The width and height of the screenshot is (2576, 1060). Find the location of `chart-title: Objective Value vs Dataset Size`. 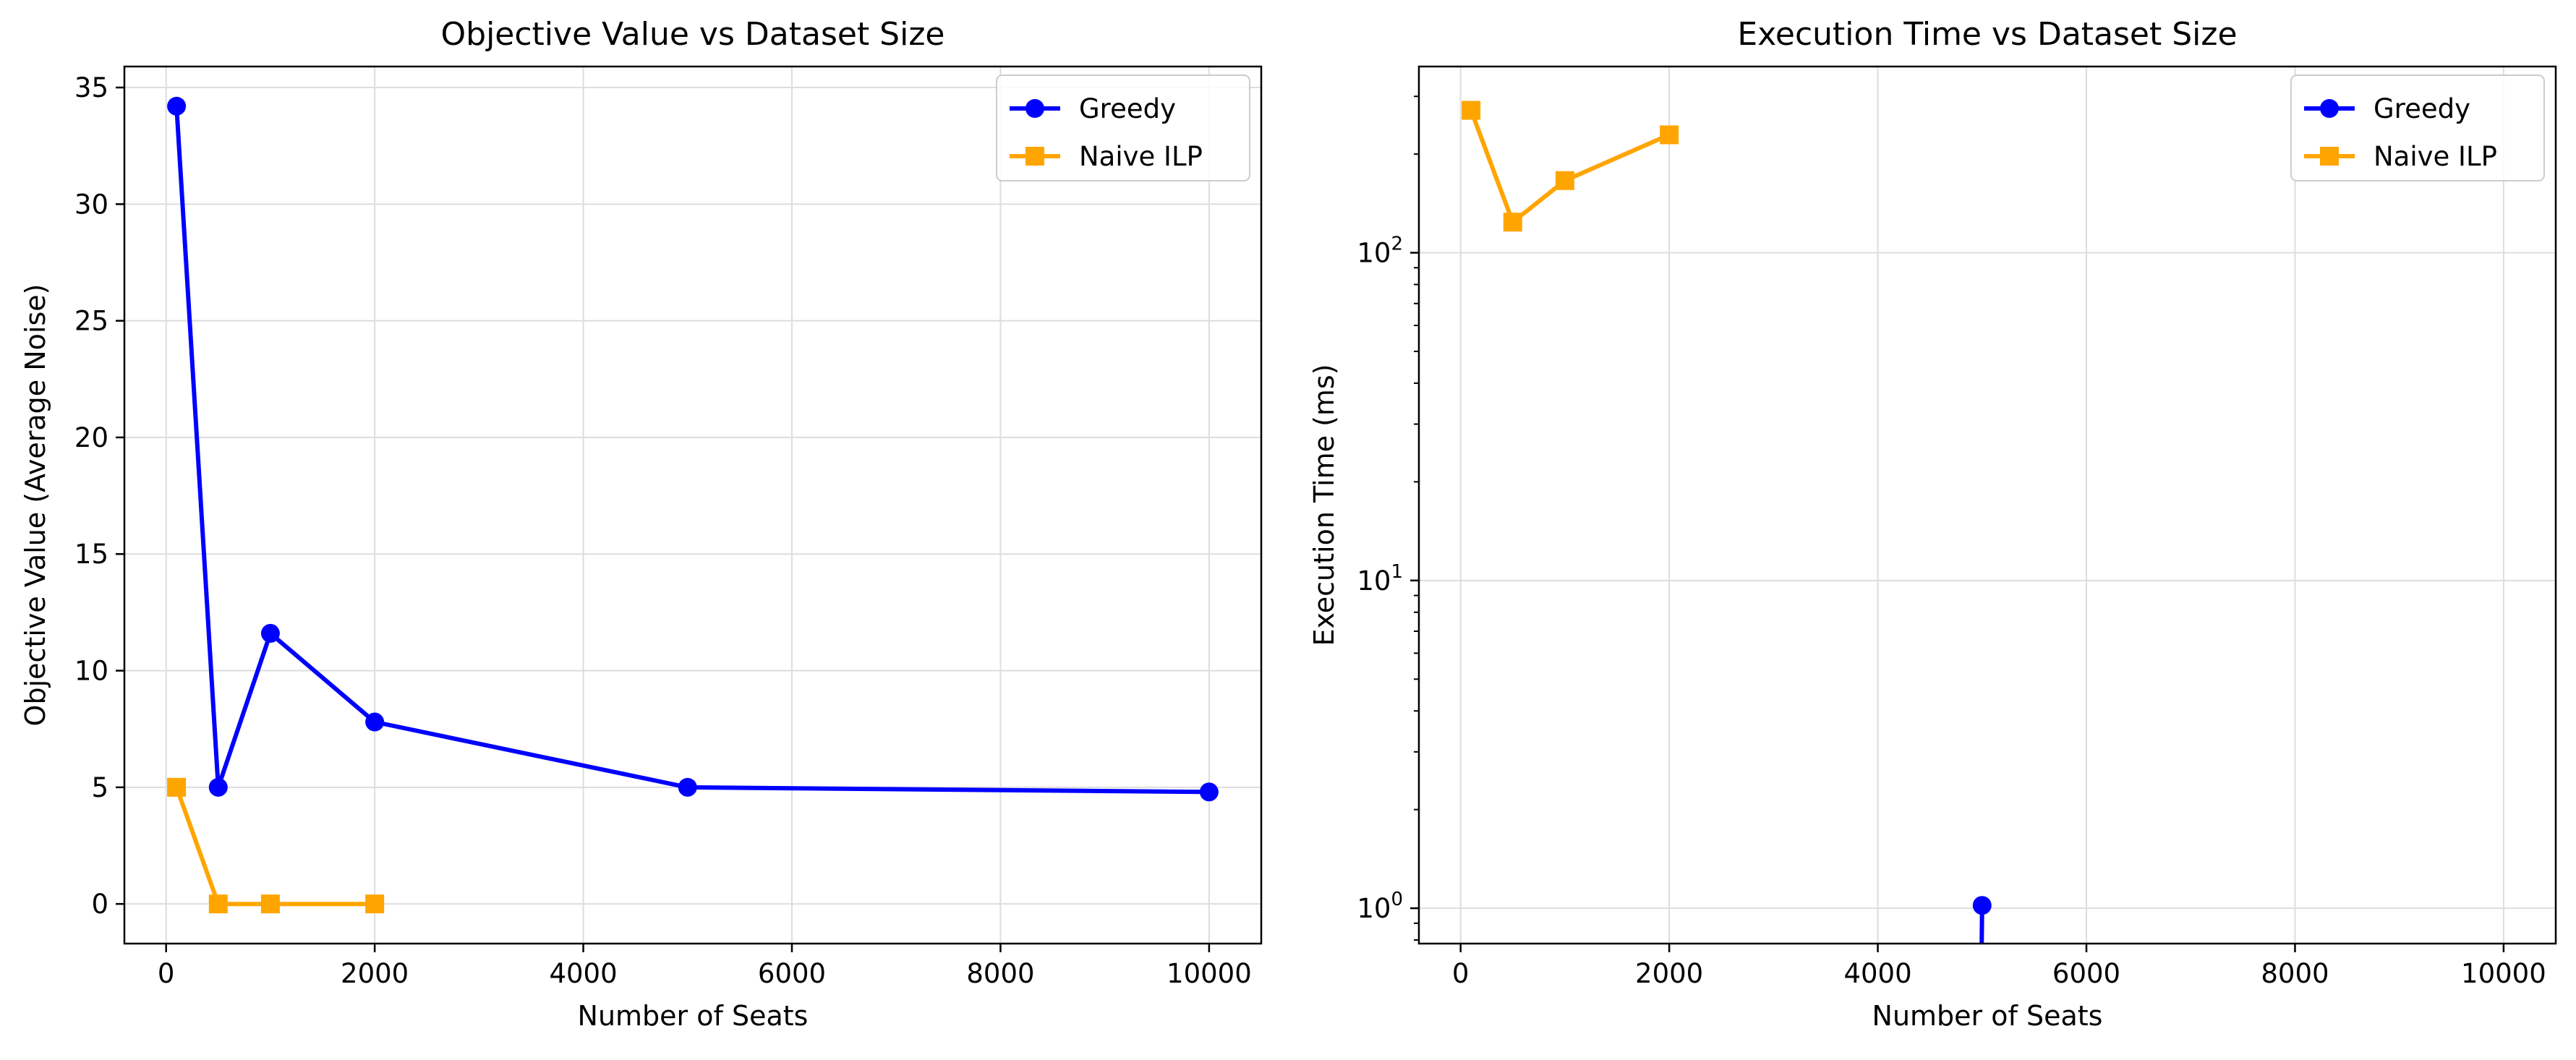

chart-title: Objective Value vs Dataset Size is located at coordinates (693, 34).